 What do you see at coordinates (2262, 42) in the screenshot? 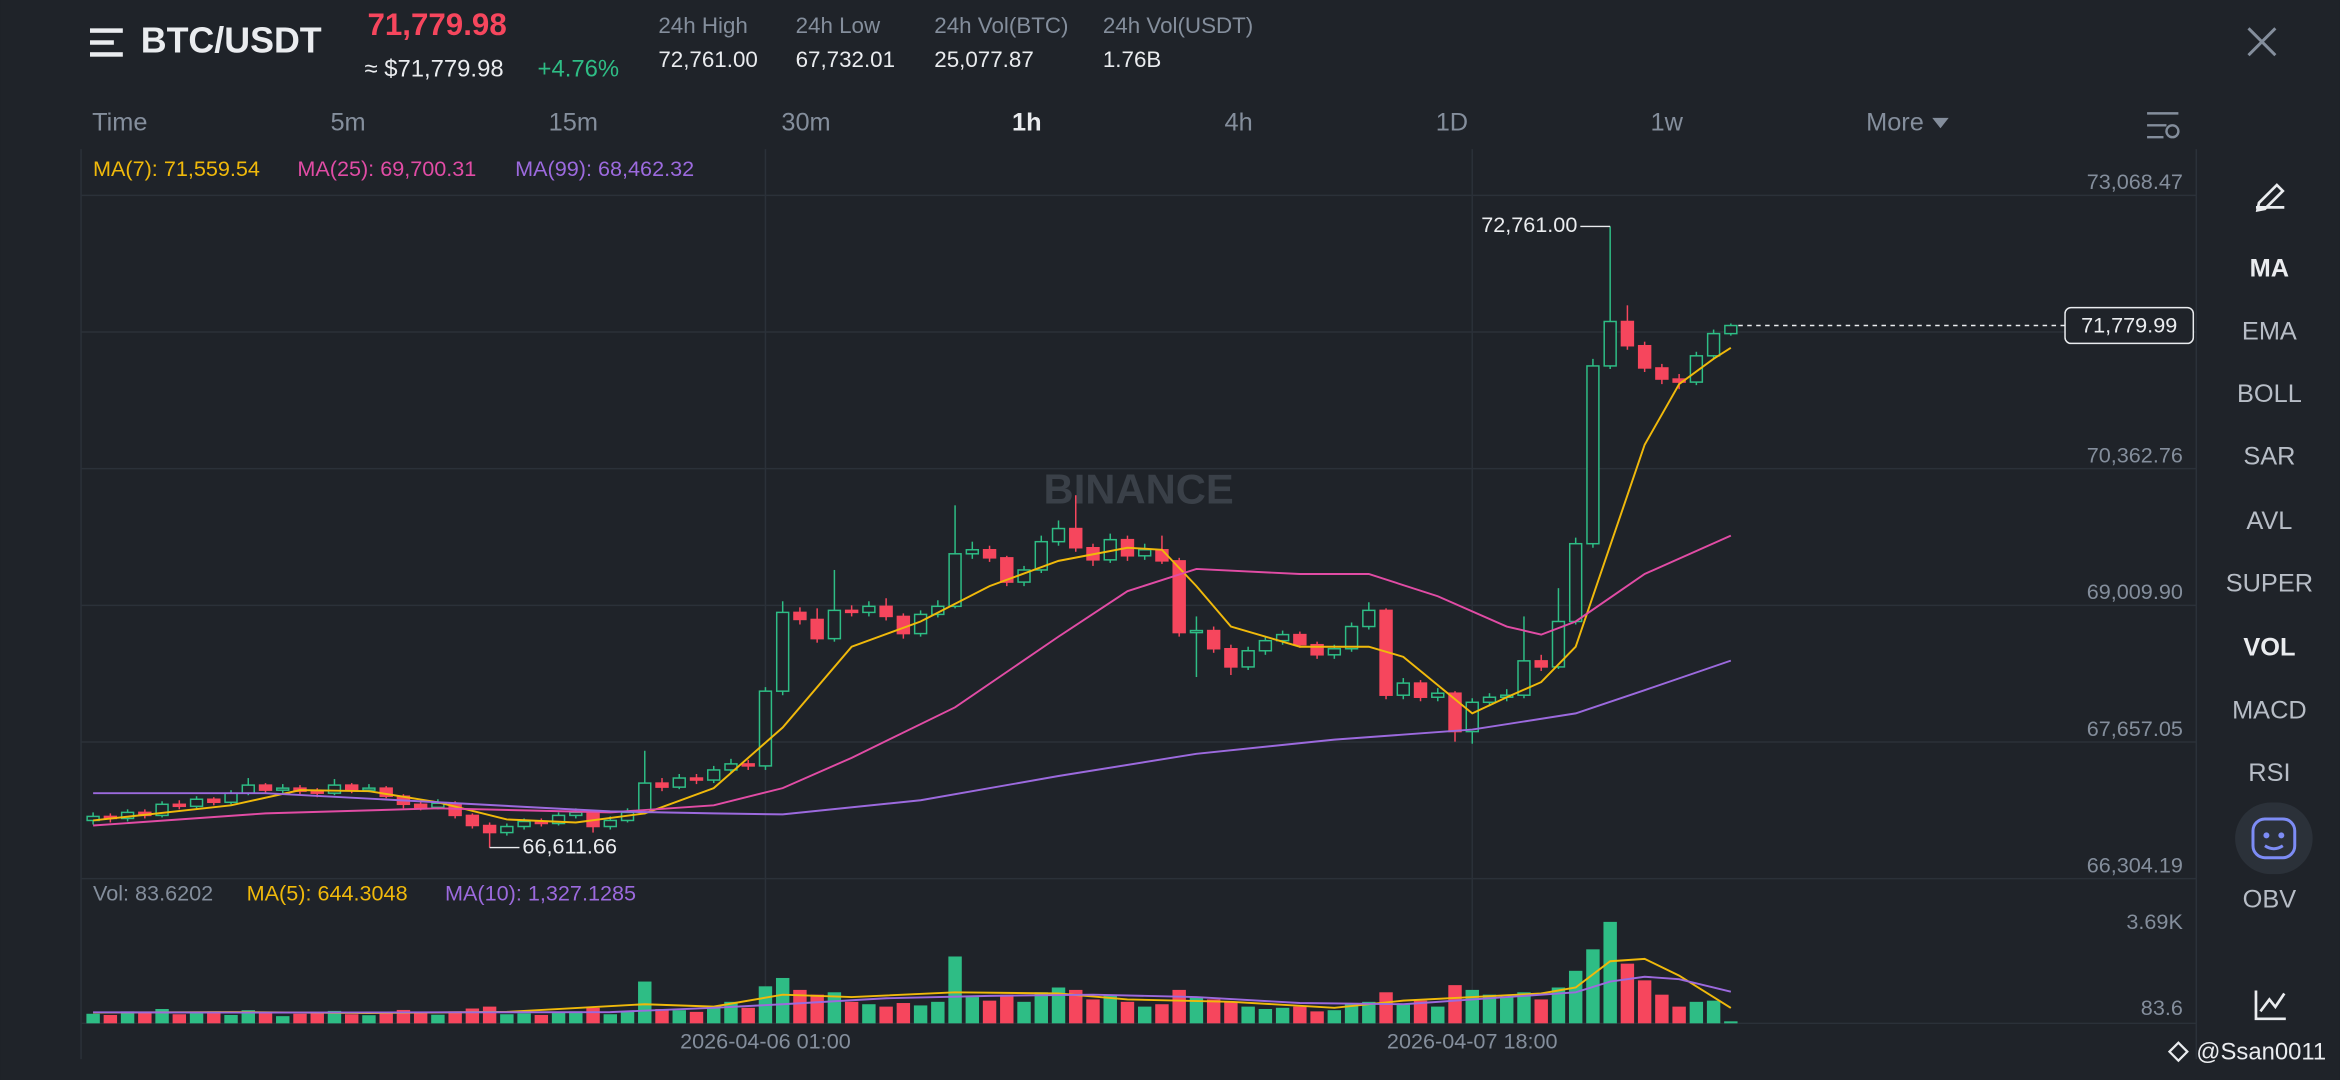
I see `close-button` at bounding box center [2262, 42].